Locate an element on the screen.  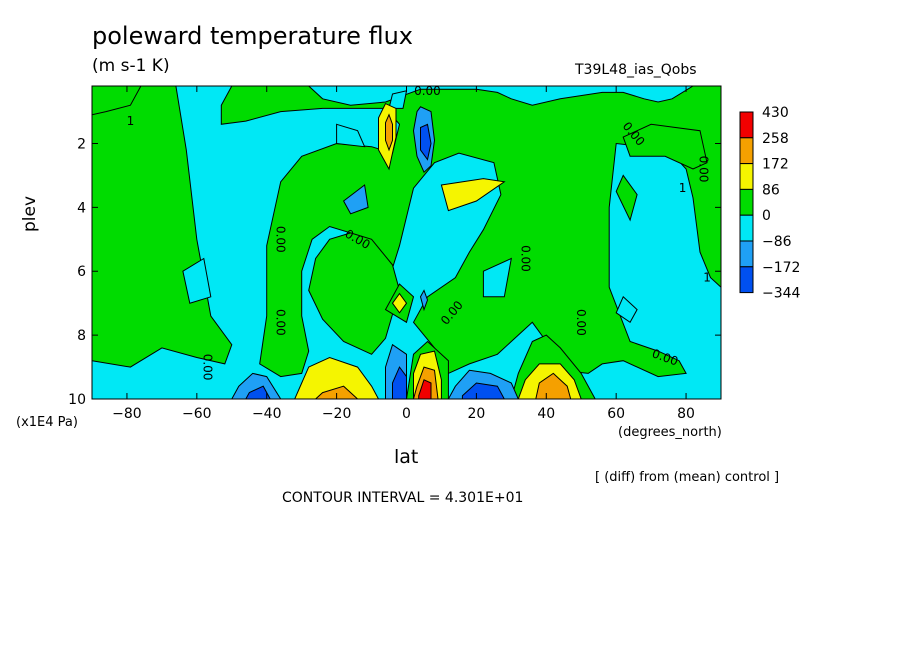
y-tick-label-2: 6 is located at coordinates (81, 272).